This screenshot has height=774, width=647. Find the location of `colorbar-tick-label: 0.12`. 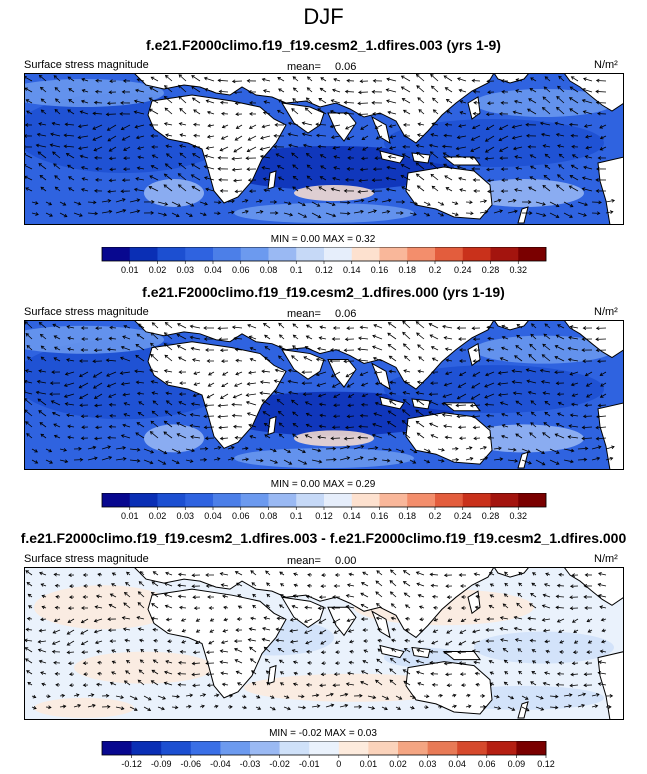

colorbar-tick-label: 0.12 is located at coordinates (546, 764).